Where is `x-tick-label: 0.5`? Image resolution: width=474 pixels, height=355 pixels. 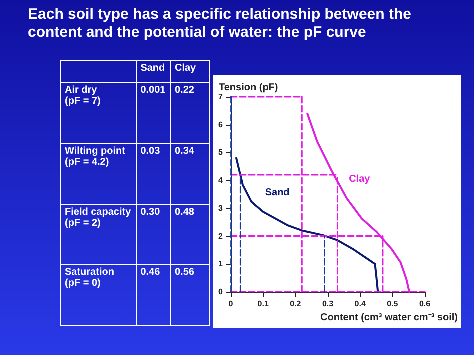 x-tick-label: 0.5 is located at coordinates (393, 304).